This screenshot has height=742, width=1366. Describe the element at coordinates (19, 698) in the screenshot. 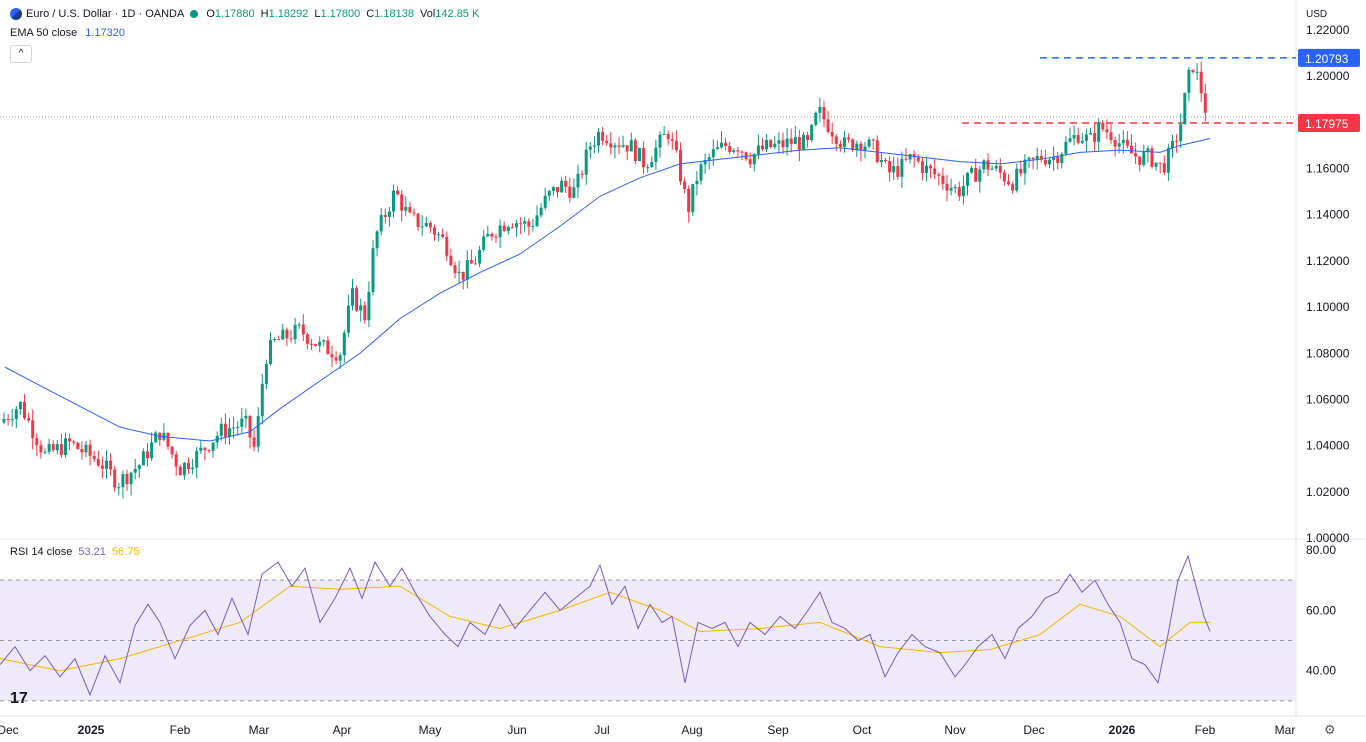

I see `tradingview-logo: 17` at that location.